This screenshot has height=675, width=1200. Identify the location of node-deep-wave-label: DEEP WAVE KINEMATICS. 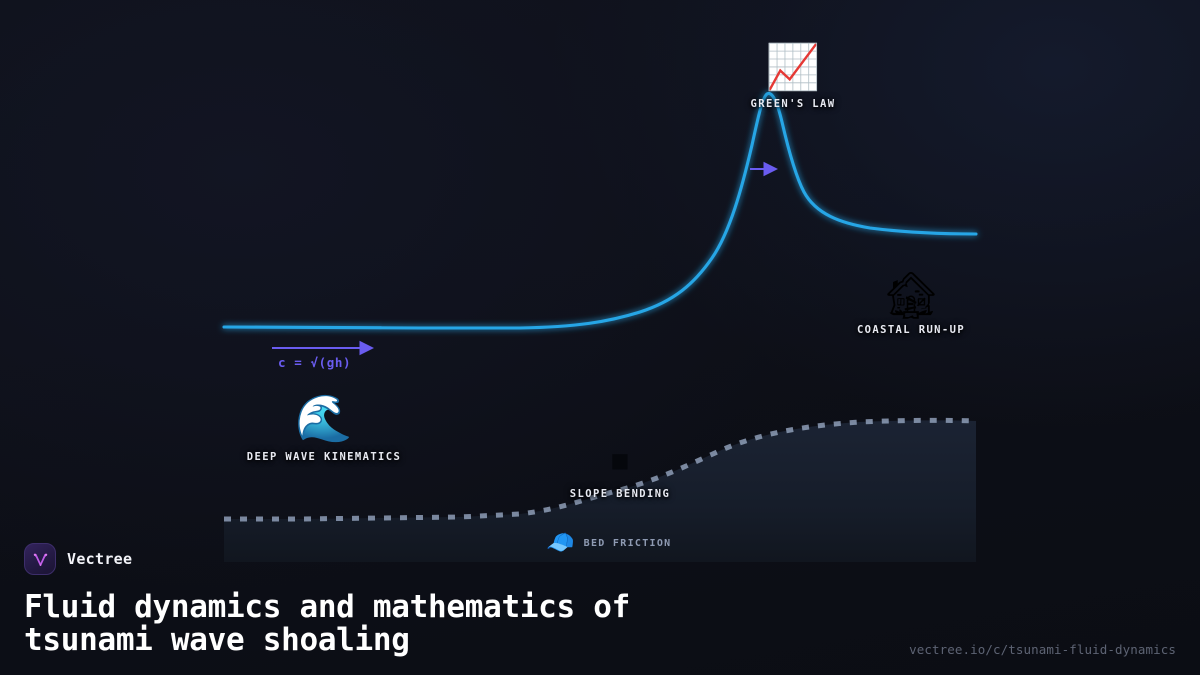
(324, 457).